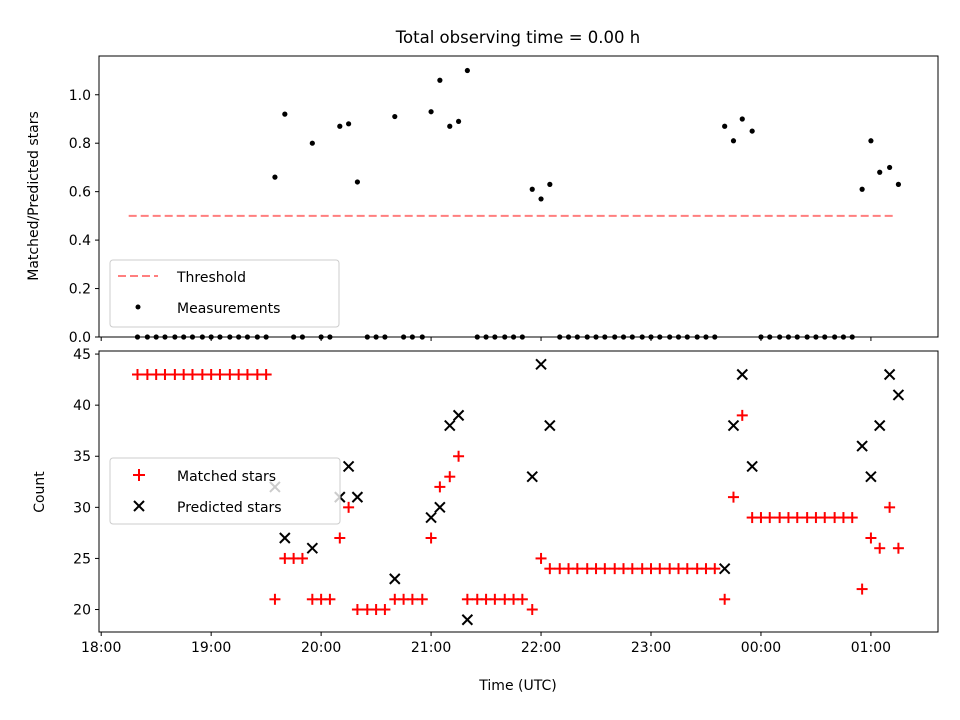 This screenshot has height=720, width=960. I want to click on x-tick-label: 19:00, so click(211, 648).